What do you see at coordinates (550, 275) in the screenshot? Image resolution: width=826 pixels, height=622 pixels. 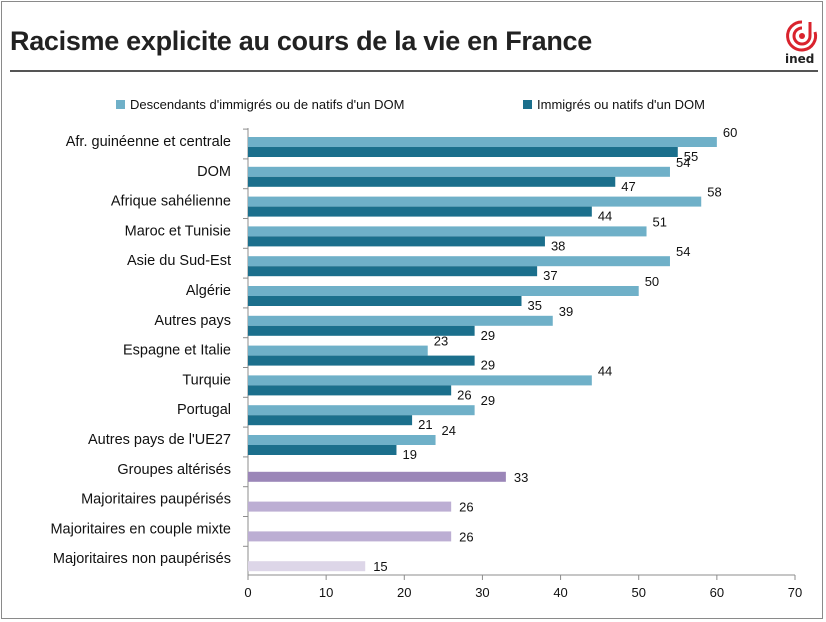 I see `bar-value-label: 37` at bounding box center [550, 275].